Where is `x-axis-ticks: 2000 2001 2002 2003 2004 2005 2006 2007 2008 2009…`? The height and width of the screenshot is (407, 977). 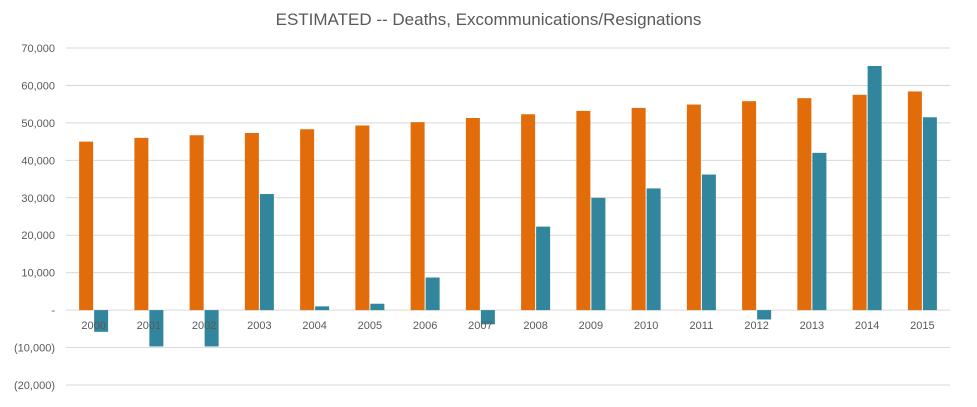
x-axis-ticks: 2000 2001 2002 2003 2004 2005 2006 2007 2008 2009… is located at coordinates (507, 326).